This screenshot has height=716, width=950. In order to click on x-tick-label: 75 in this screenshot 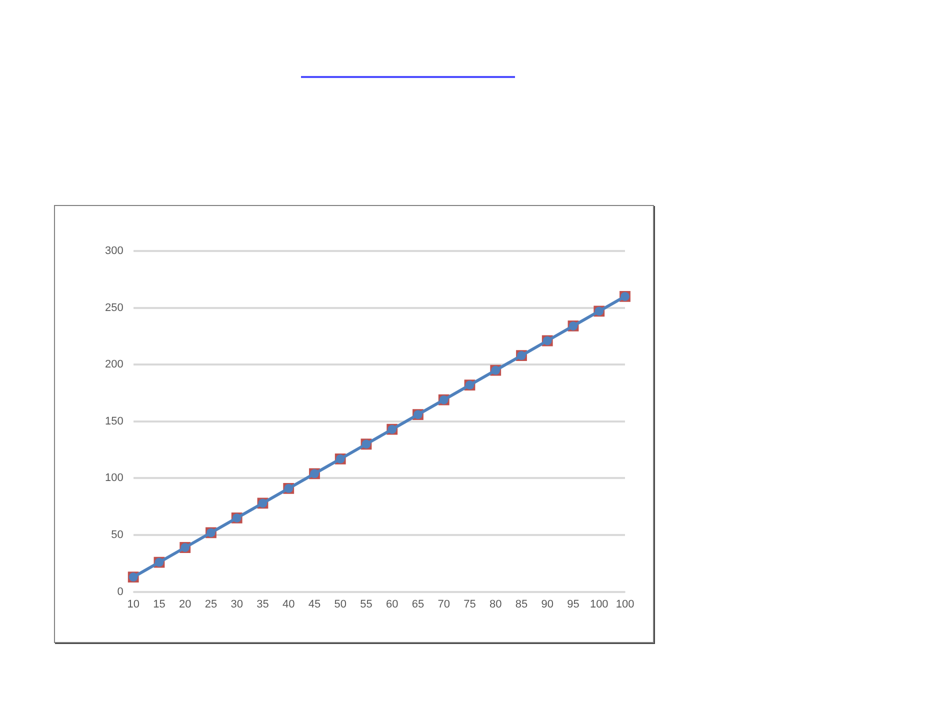, I will do `click(470, 604)`.